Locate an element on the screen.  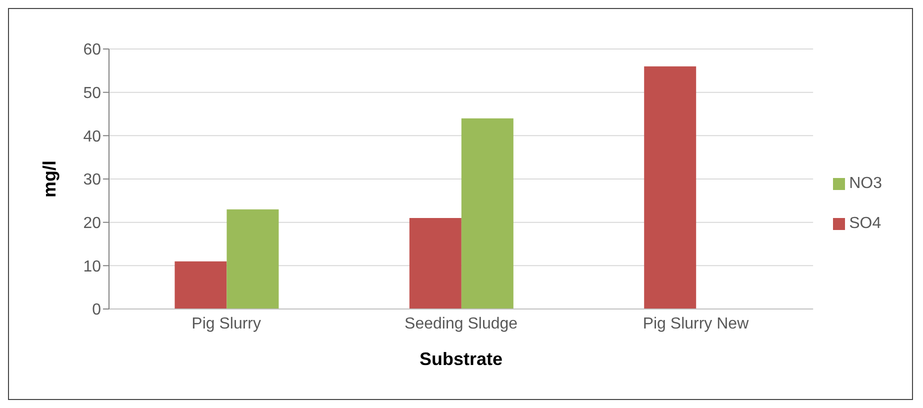
legend-label: SO4 is located at coordinates (865, 223).